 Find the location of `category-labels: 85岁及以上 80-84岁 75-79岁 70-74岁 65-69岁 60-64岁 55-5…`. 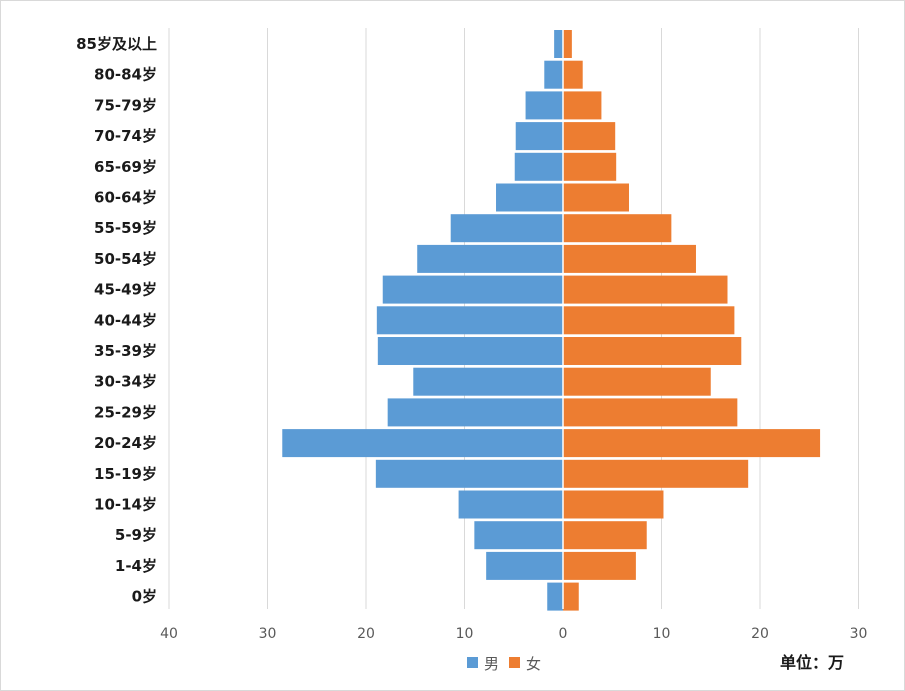

category-labels: 85岁及以上 80-84岁 75-79岁 70-74岁 65-69岁 60-64岁 55-5… is located at coordinates (116, 320).